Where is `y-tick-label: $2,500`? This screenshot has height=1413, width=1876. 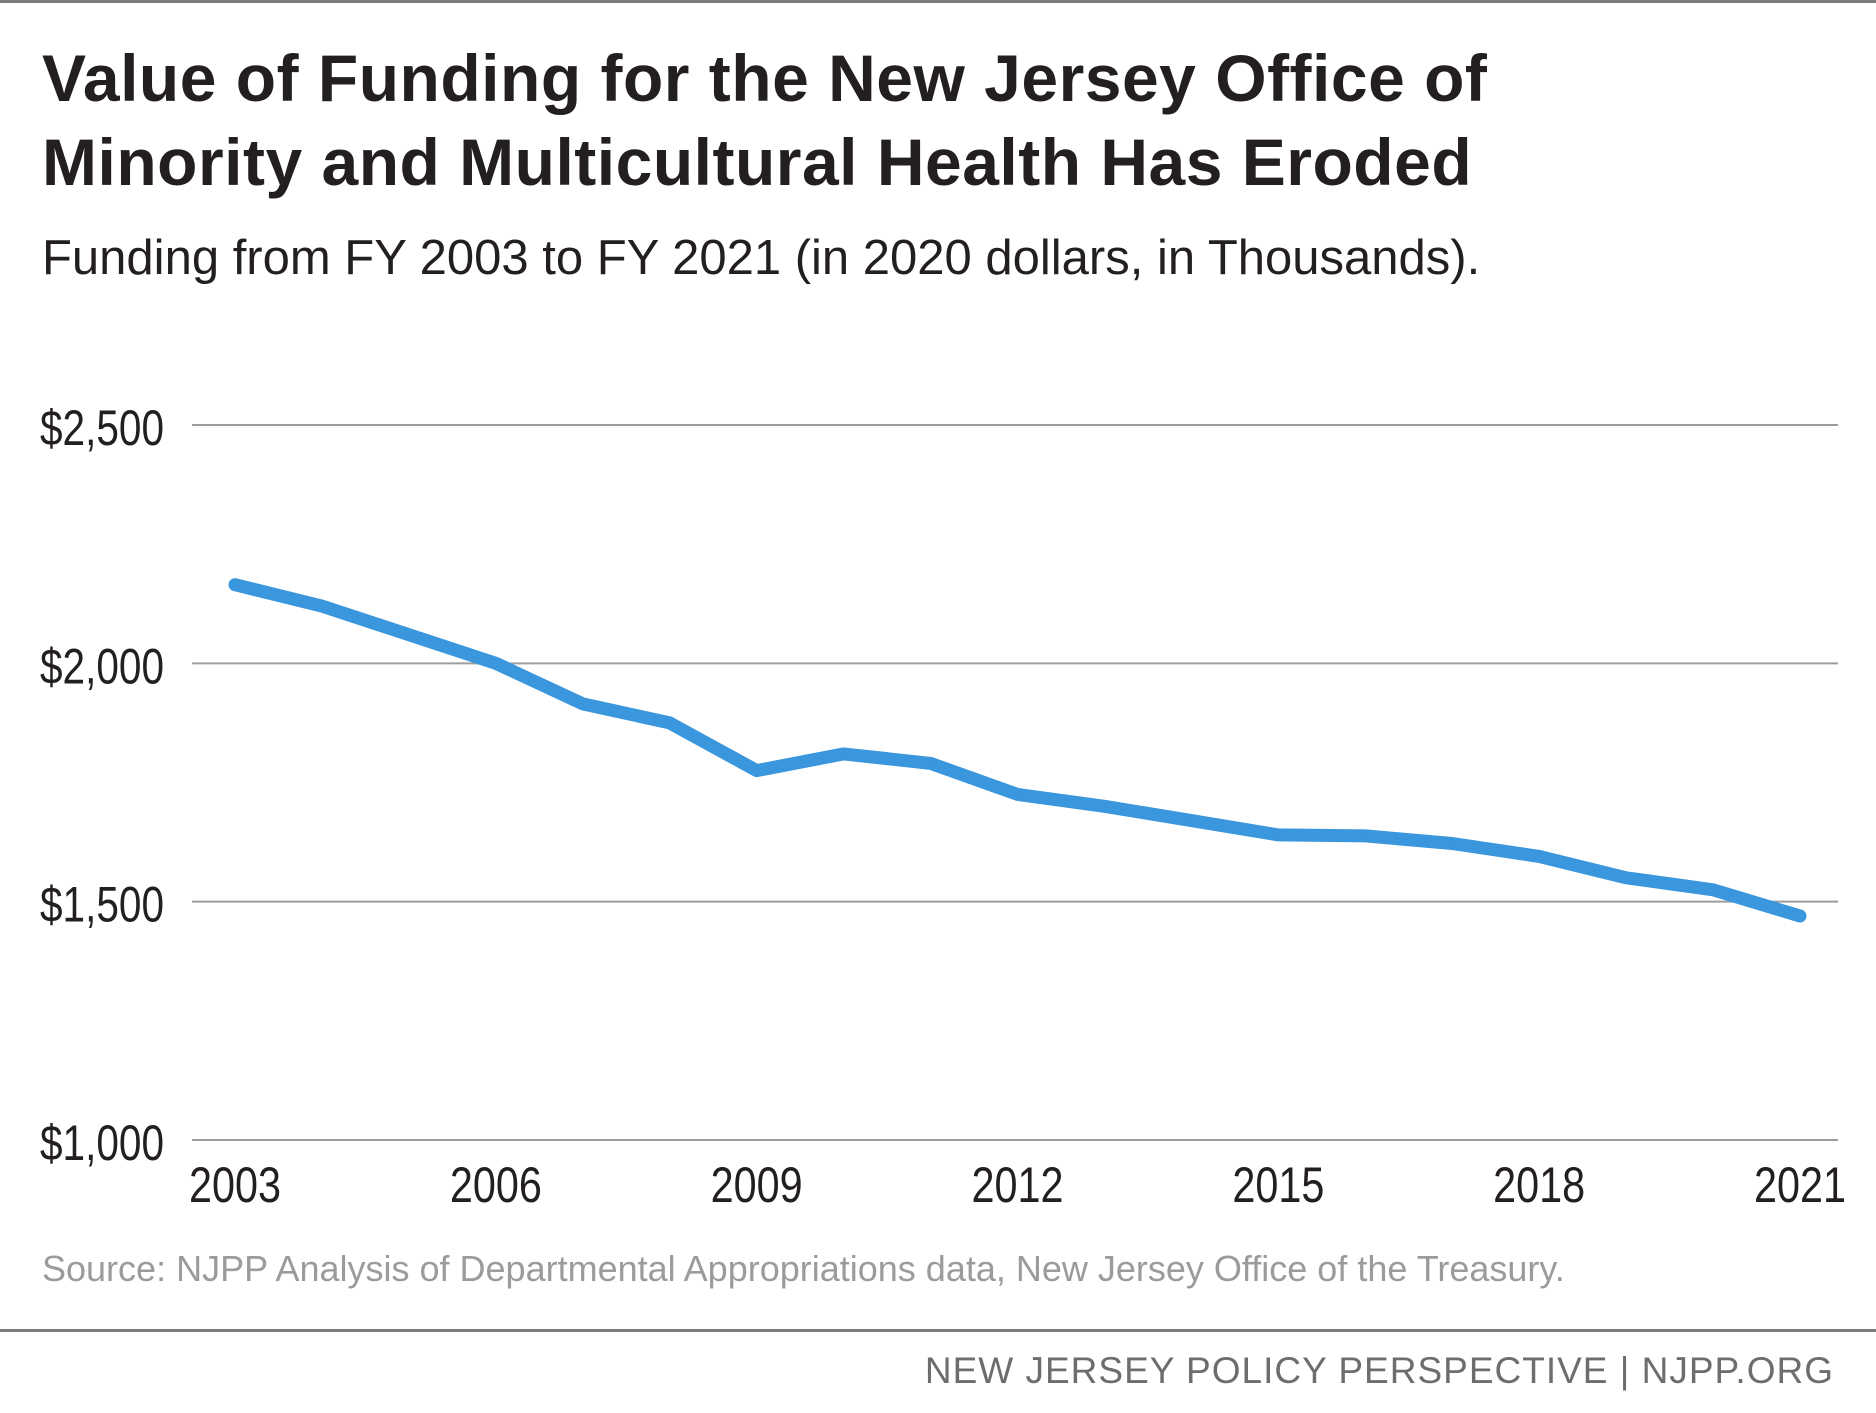 y-tick-label: $2,500 is located at coordinates (102, 428).